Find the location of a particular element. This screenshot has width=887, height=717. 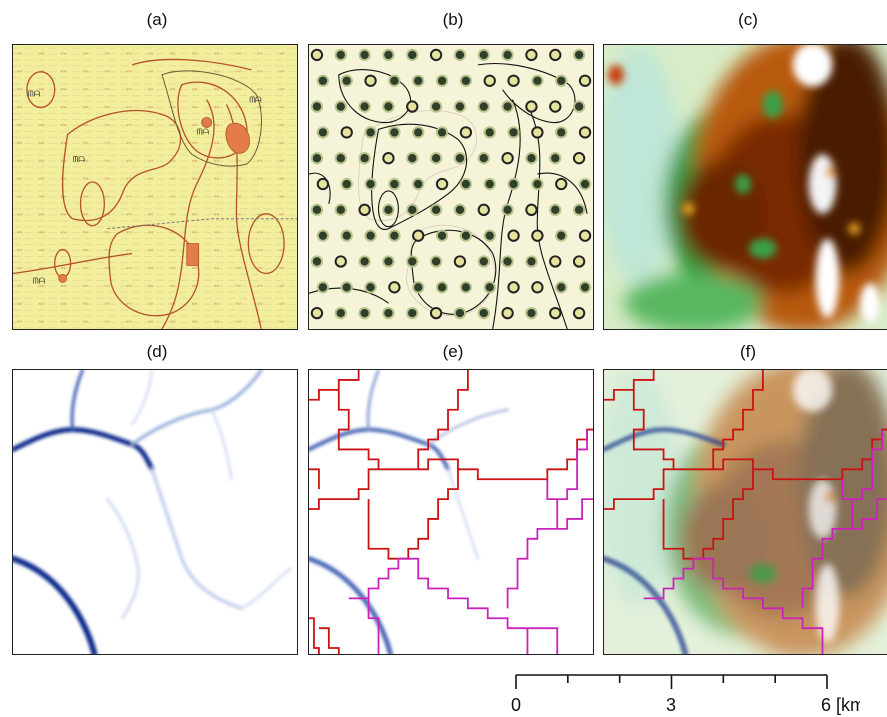

scale-bar-graphic: 0 3 6 [km] is located at coordinates (685, 694).